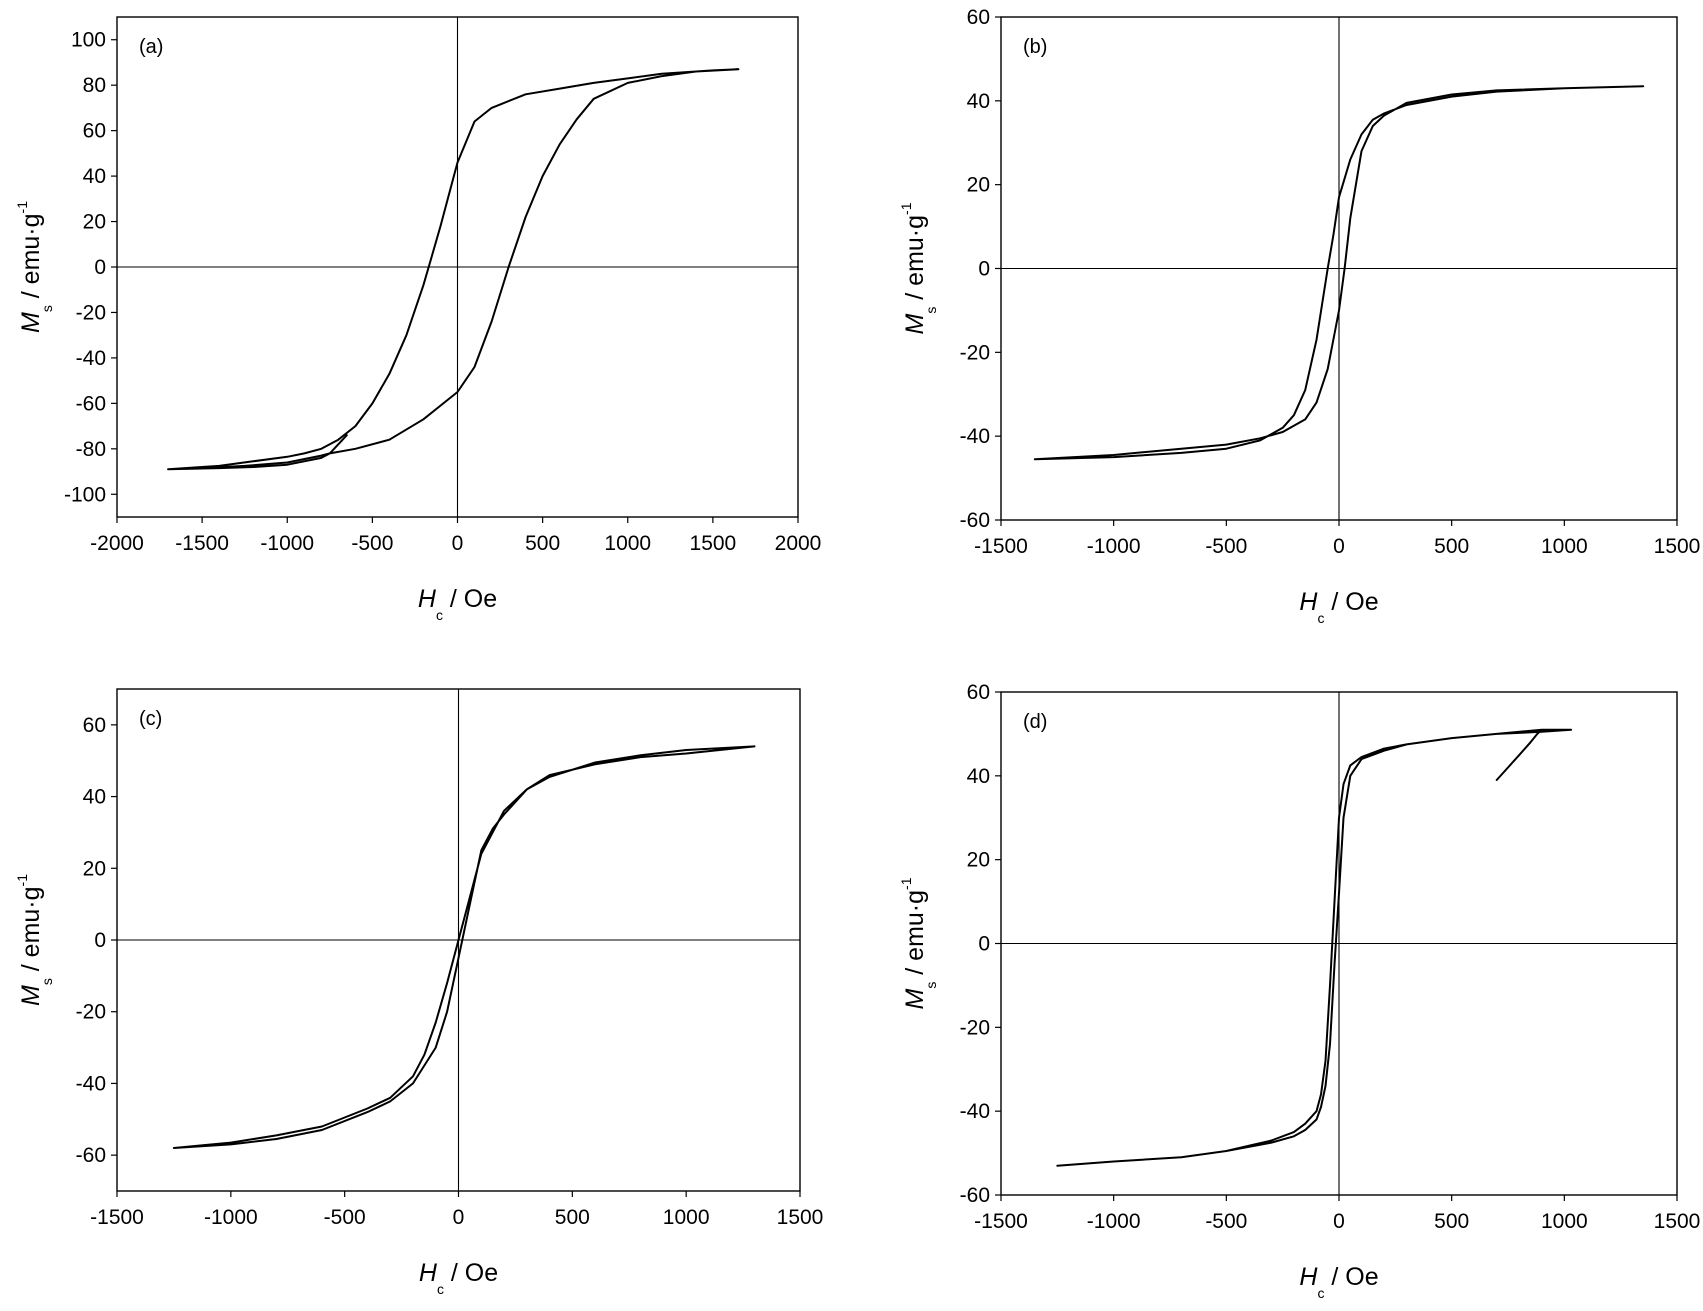  What do you see at coordinates (94, 85) in the screenshot?
I see `y-tick-label: 80` at bounding box center [94, 85].